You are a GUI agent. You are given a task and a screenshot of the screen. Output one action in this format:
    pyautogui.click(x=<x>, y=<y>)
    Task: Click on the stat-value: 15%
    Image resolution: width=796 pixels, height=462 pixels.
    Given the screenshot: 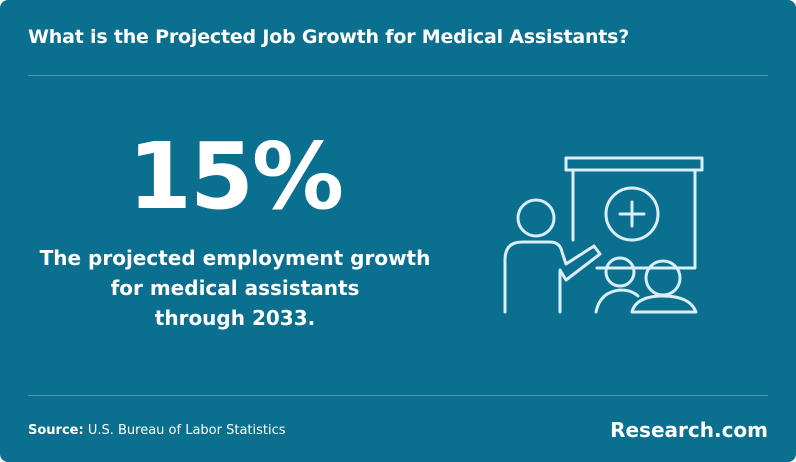 What is the action you would take?
    pyautogui.click(x=235, y=176)
    